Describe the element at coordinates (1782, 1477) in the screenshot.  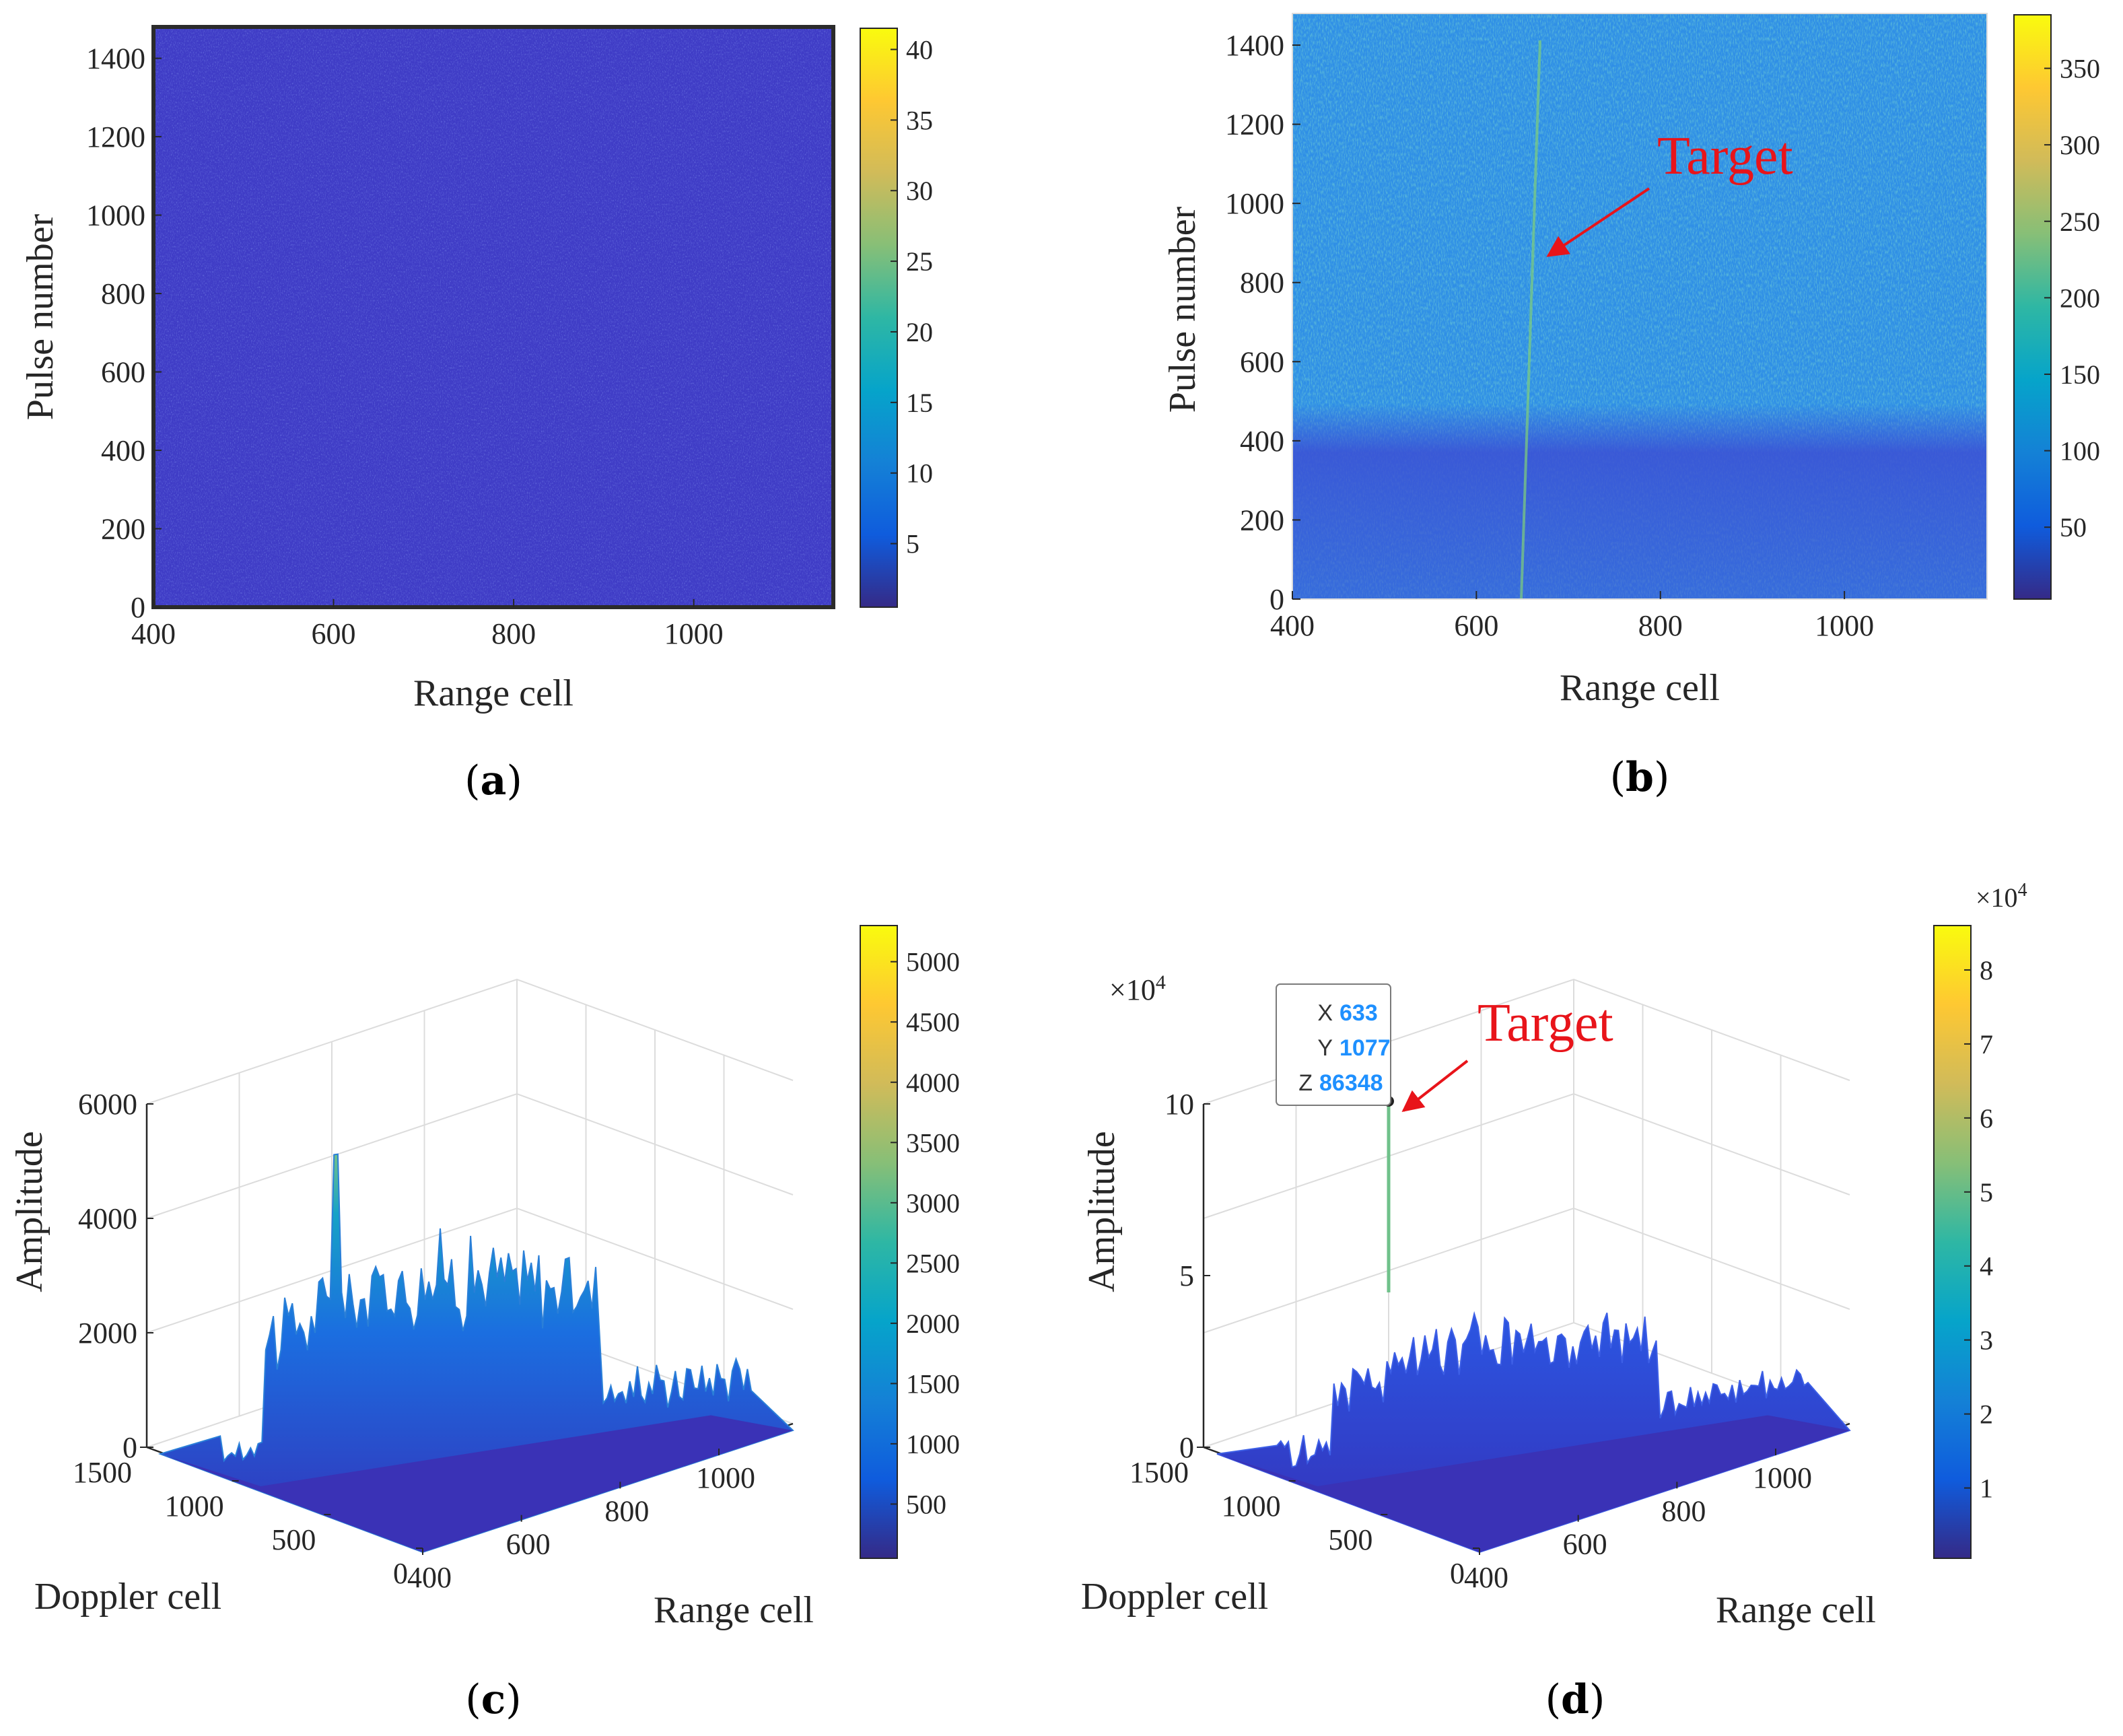
I see `x-tick-label-d: 1000` at that location.